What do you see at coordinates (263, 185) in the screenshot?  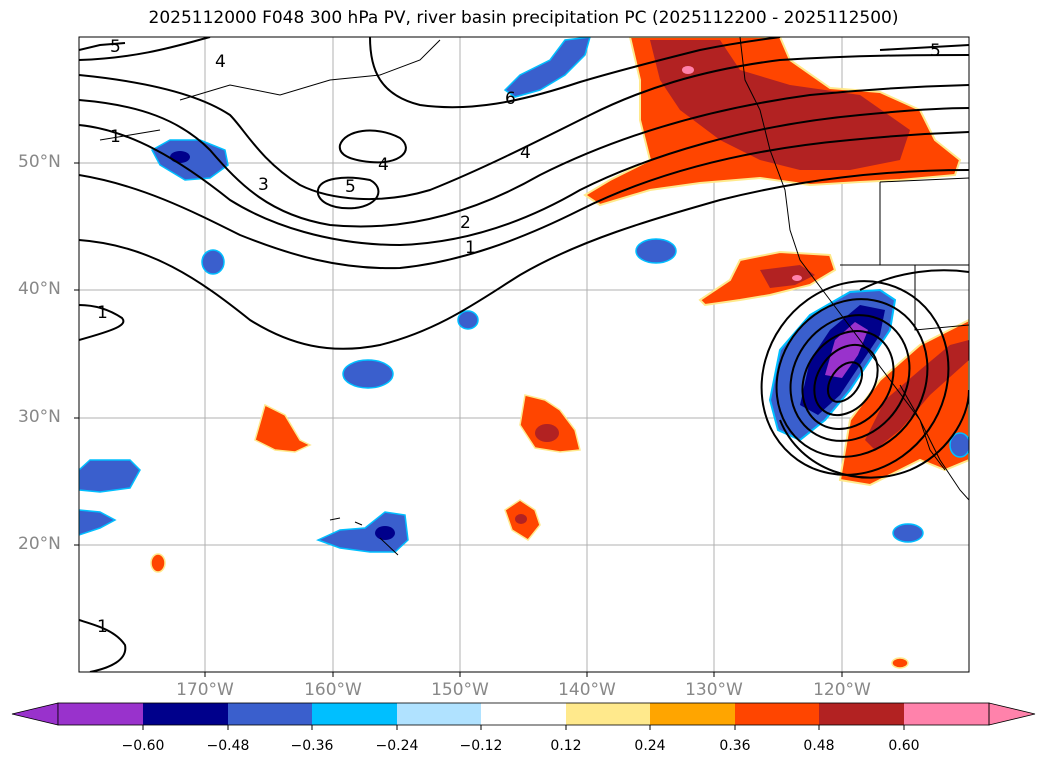 I see `contour-label: 3` at bounding box center [263, 185].